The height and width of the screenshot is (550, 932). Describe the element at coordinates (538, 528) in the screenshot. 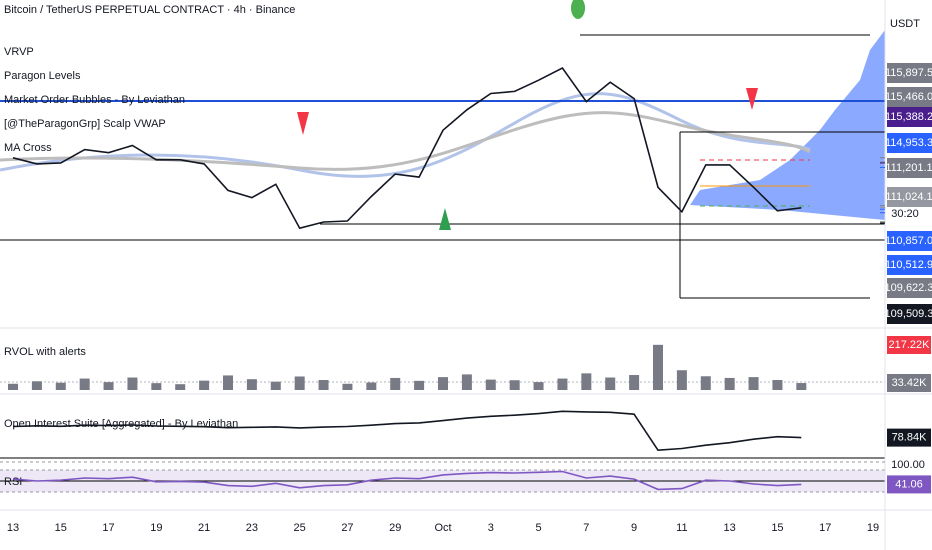

I see `x-tick-label: 5` at that location.